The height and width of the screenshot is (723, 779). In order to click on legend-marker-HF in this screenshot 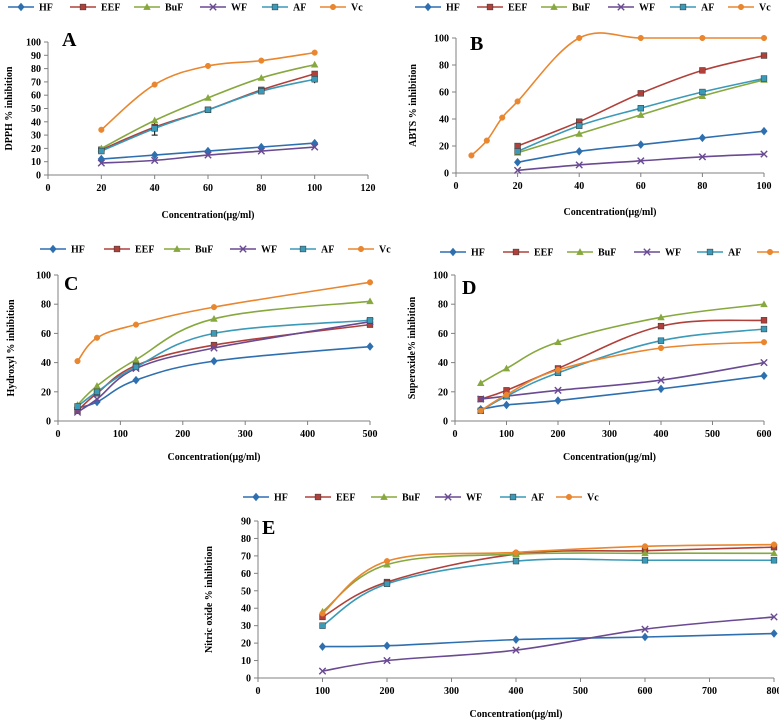, I will do `click(21, 7)`.